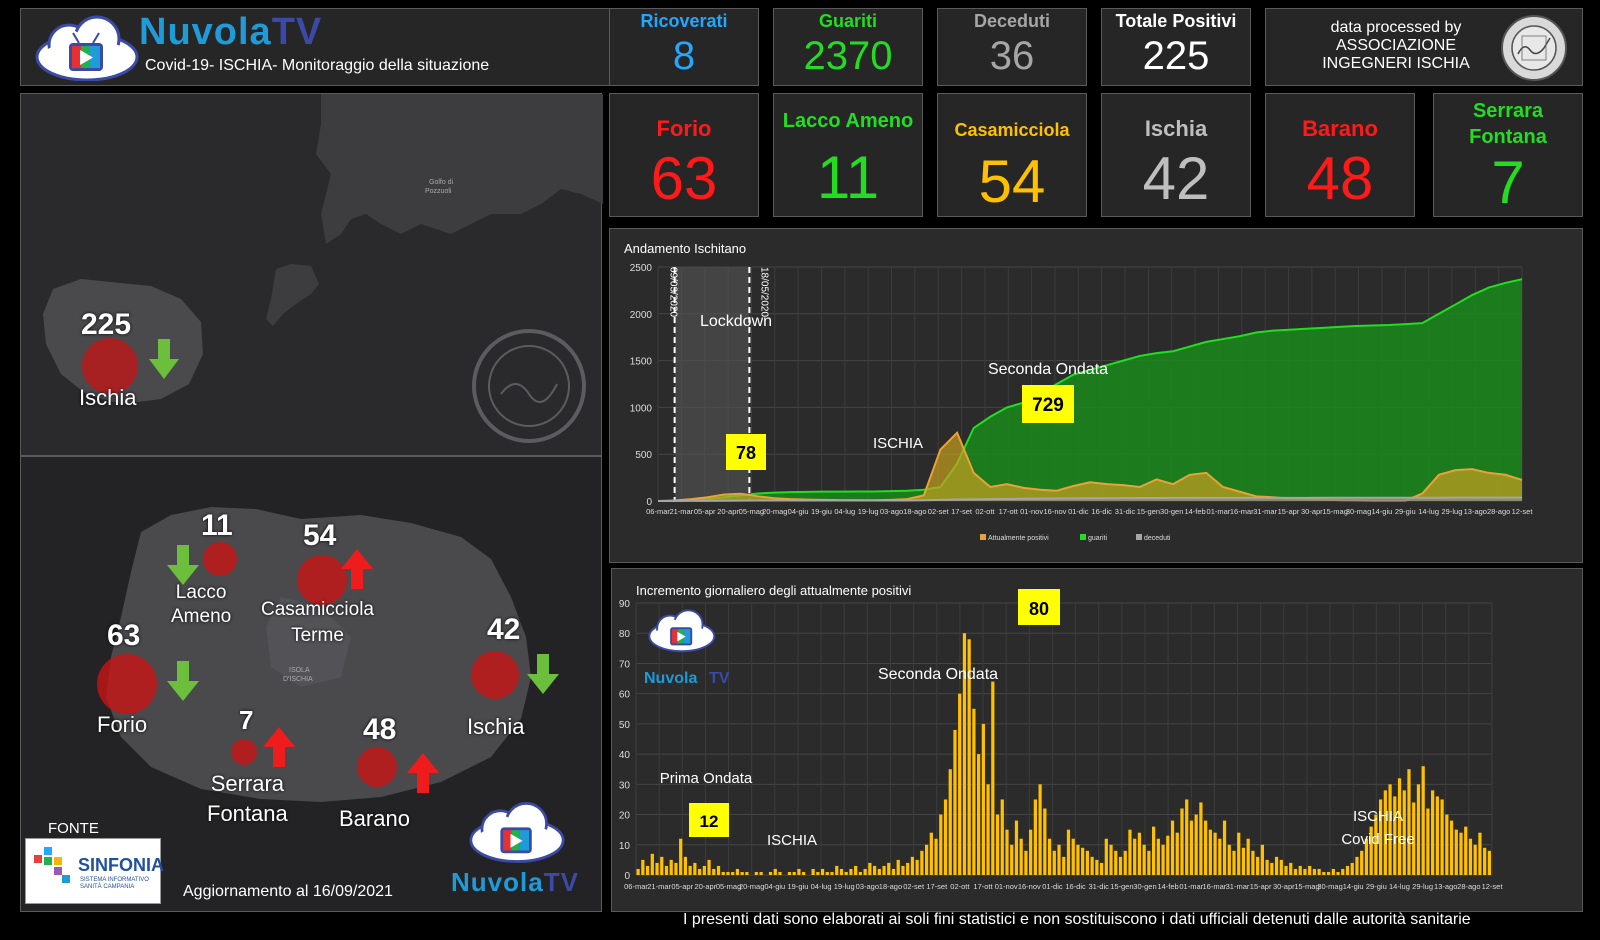 The image size is (1600, 940). What do you see at coordinates (636, 886) in the screenshot?
I see `x-tick-label: 06-mar` at bounding box center [636, 886].